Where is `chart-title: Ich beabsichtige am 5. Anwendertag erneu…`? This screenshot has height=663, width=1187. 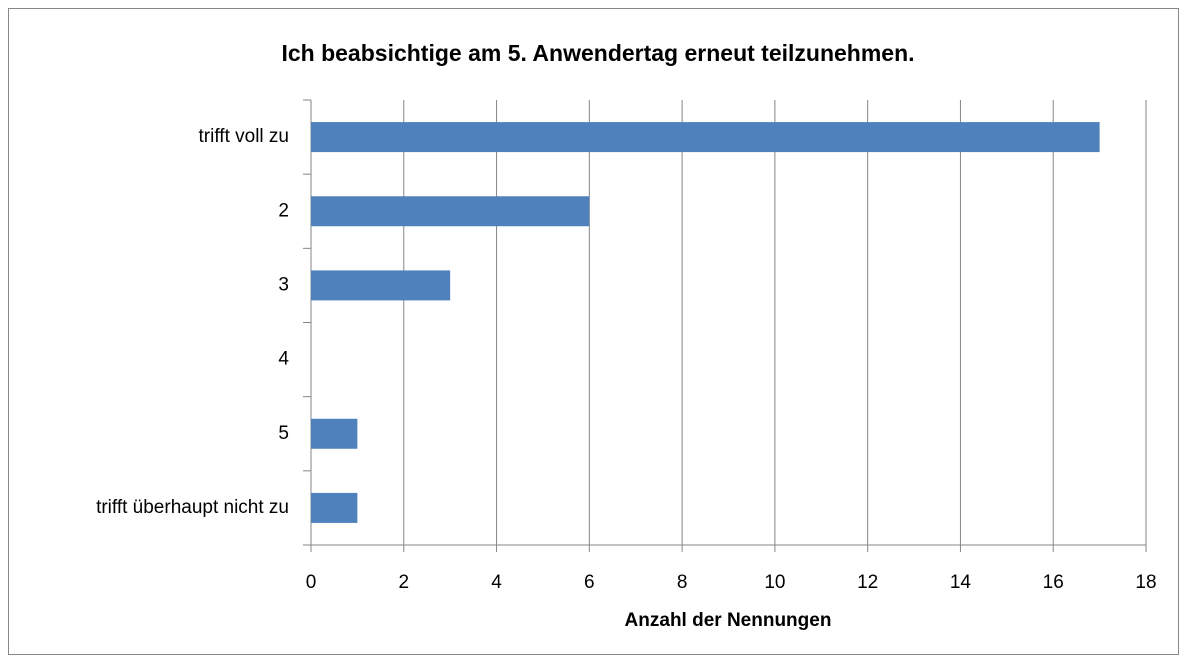
chart-title: Ich beabsichtige am 5. Anwendertag erneu… is located at coordinates (597, 53).